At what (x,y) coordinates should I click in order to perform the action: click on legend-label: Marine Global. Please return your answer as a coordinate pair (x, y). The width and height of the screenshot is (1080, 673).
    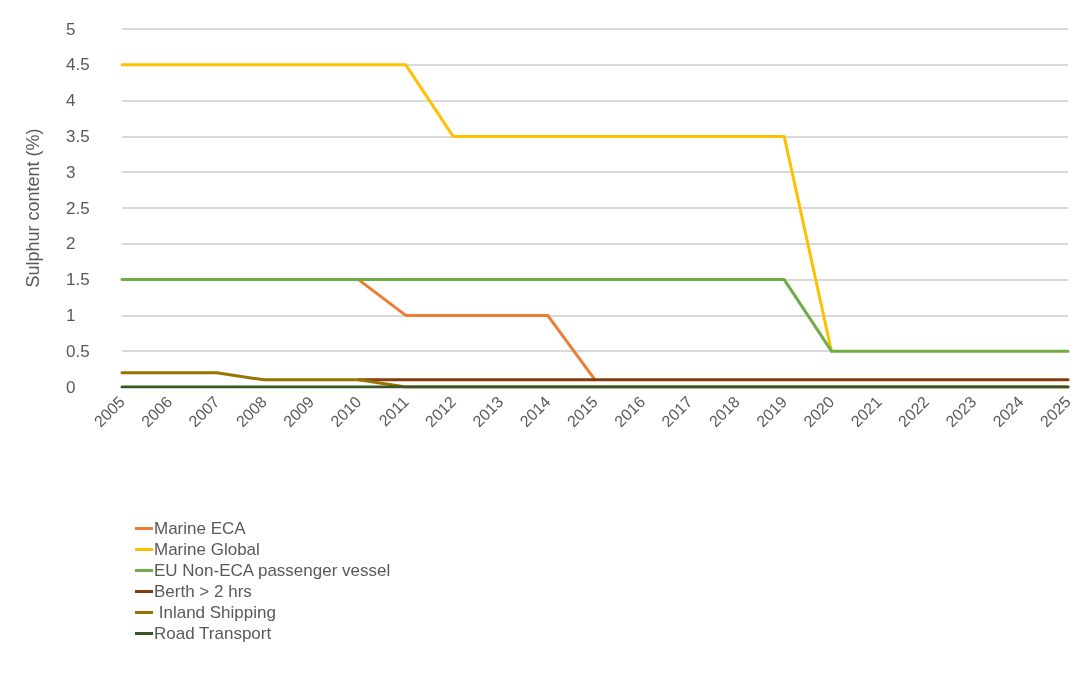
    Looking at the image, I should click on (207, 549).